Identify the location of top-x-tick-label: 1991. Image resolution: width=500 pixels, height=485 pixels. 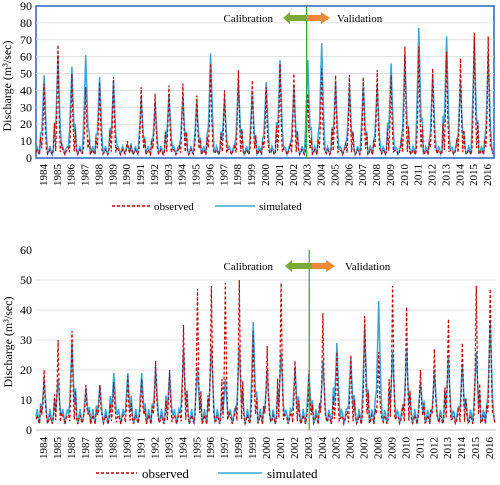
(141, 175).